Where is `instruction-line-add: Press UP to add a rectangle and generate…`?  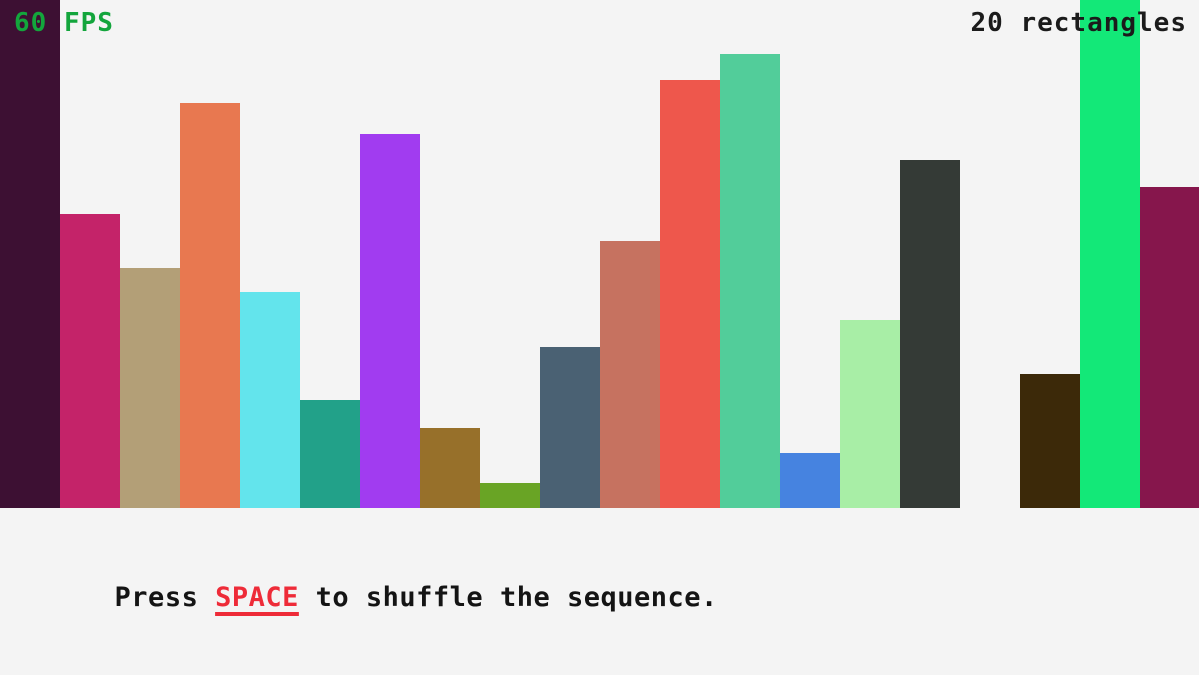 instruction-line-add: Press UP to add a rectangle and generate… is located at coordinates (606, 672).